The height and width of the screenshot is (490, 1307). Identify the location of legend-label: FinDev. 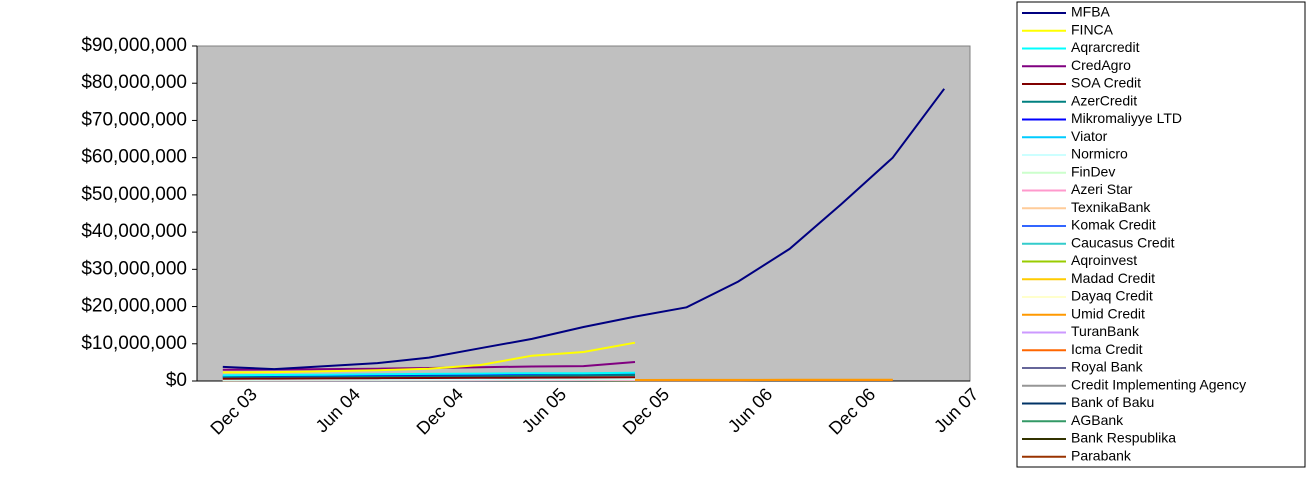
(1093, 171).